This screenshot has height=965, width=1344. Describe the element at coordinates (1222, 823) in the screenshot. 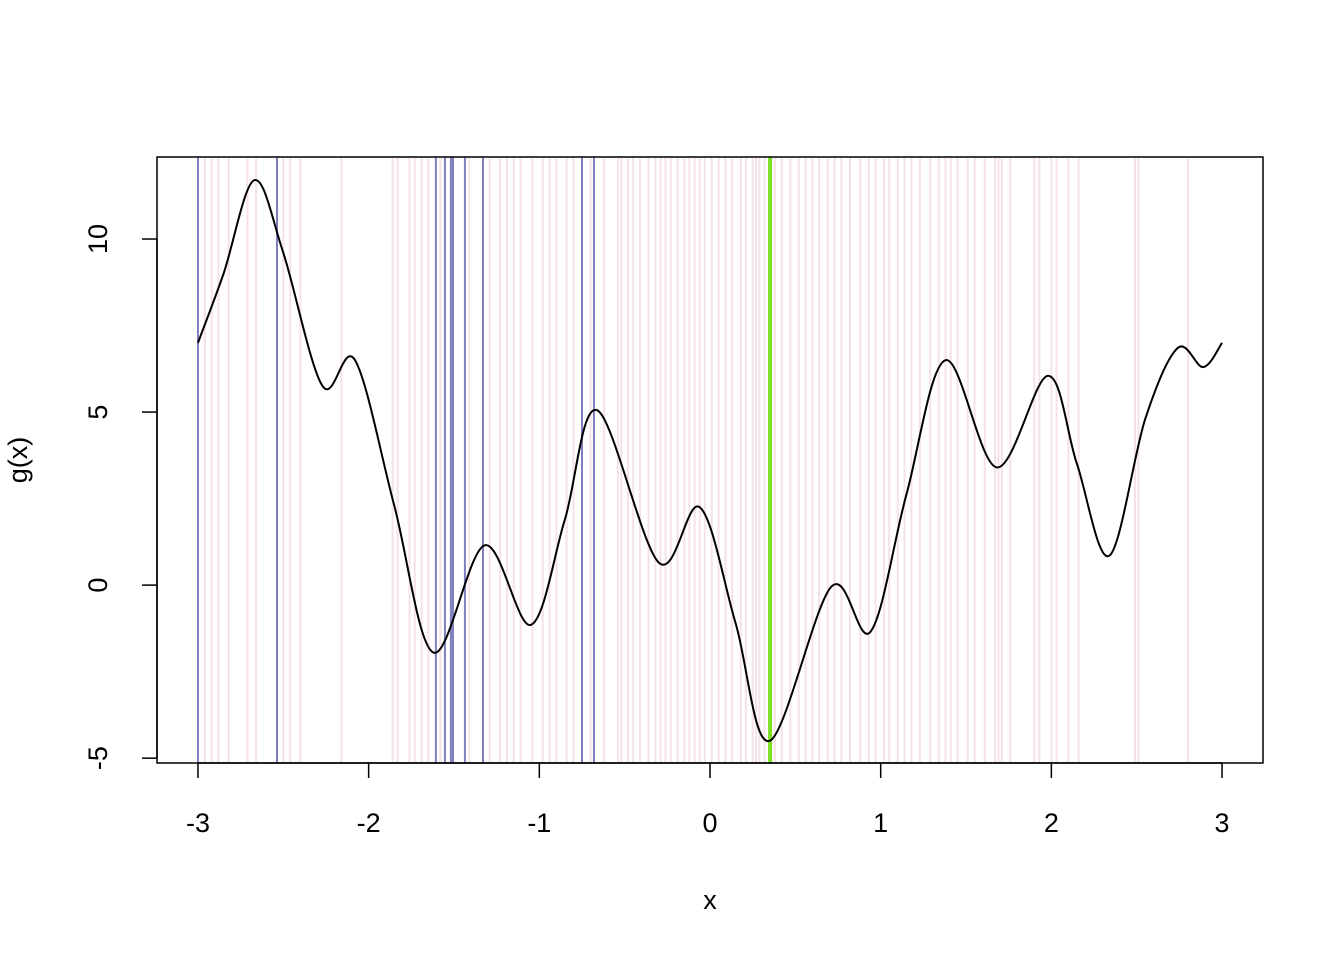

I see `x-tick-label: 3` at that location.